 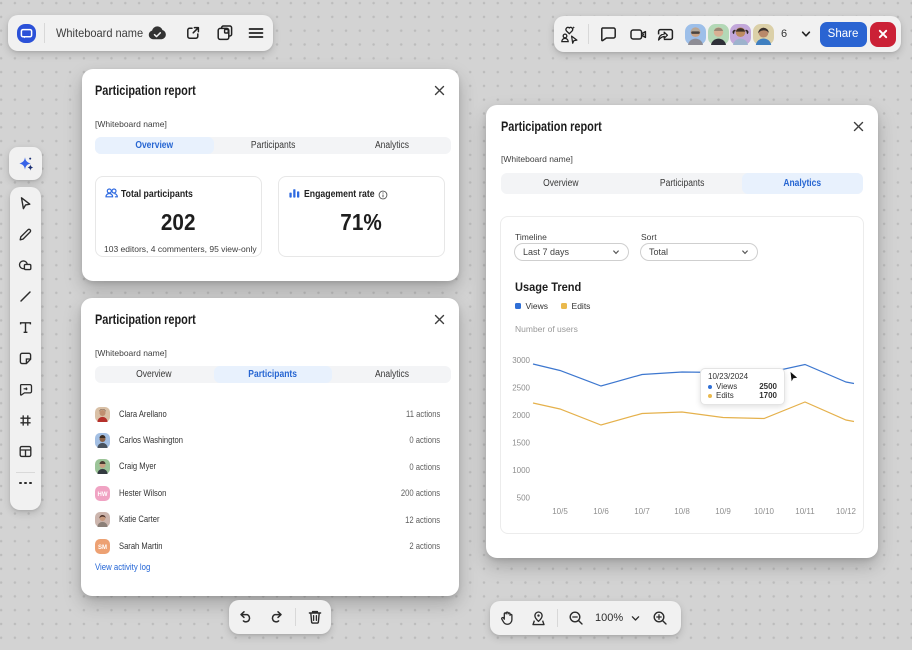 What do you see at coordinates (524, 498) in the screenshot?
I see `svg-text: 500` at bounding box center [524, 498].